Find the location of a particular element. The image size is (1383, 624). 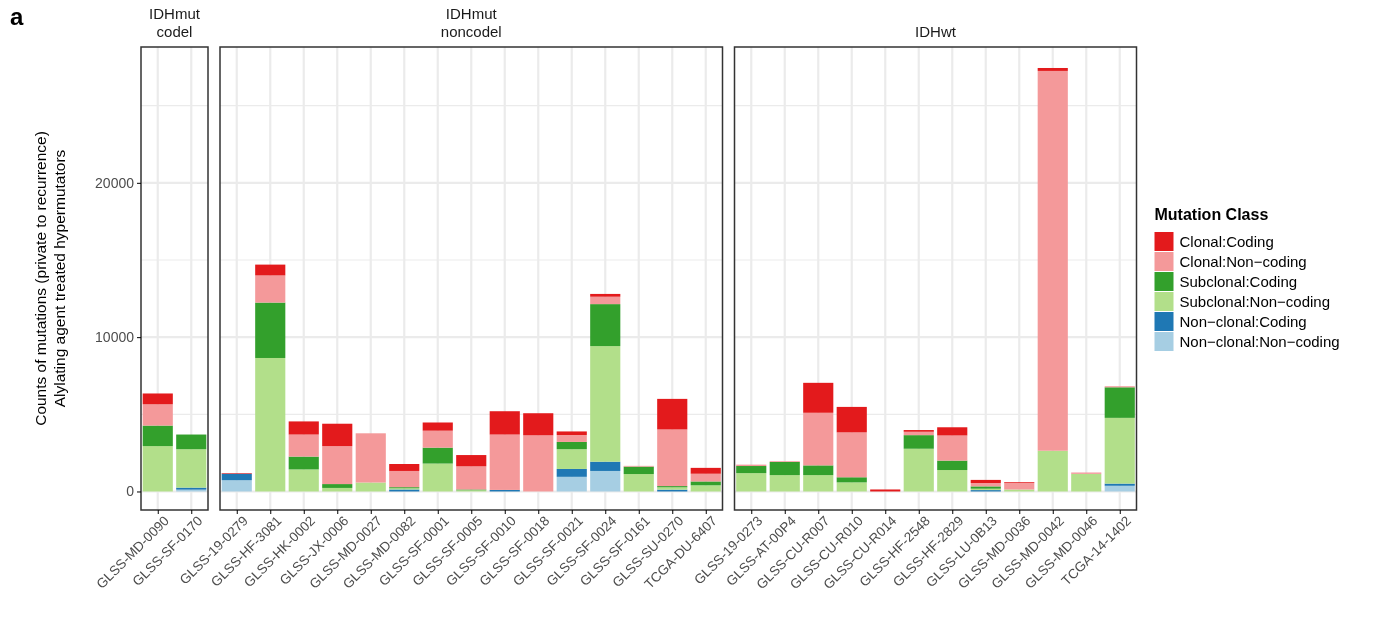

y-tick-label: 0 is located at coordinates (130, 491).